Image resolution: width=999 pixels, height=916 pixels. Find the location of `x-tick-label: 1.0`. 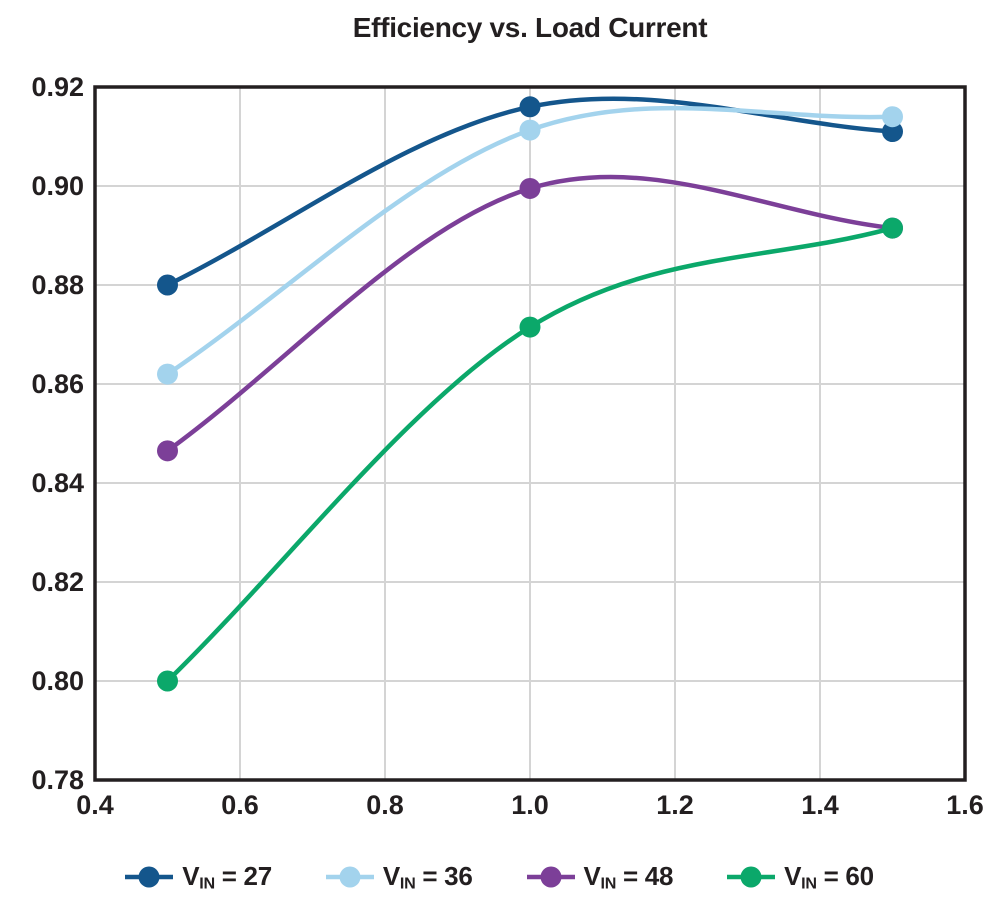

x-tick-label: 1.0 is located at coordinates (530, 805).